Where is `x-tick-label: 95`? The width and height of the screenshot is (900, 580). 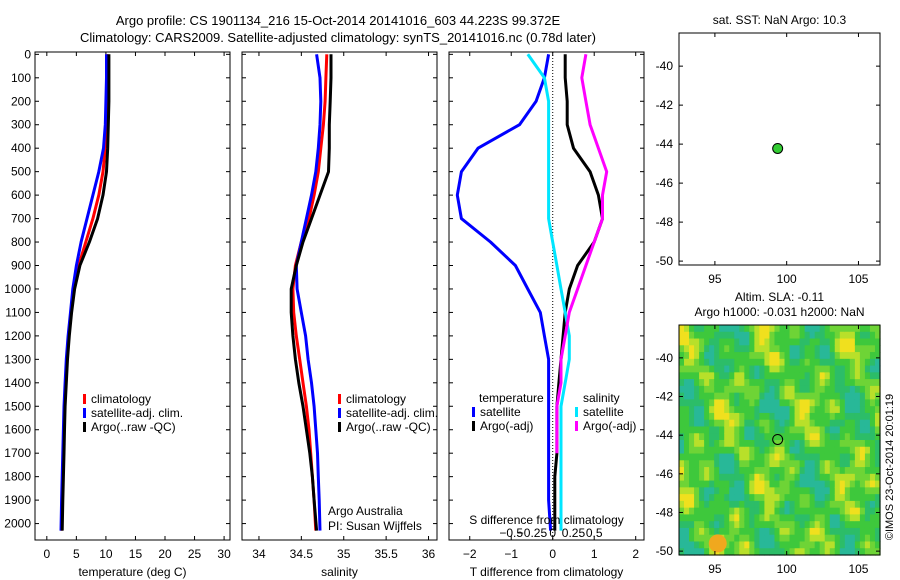
x-tick-label: 95 is located at coordinates (715, 569).